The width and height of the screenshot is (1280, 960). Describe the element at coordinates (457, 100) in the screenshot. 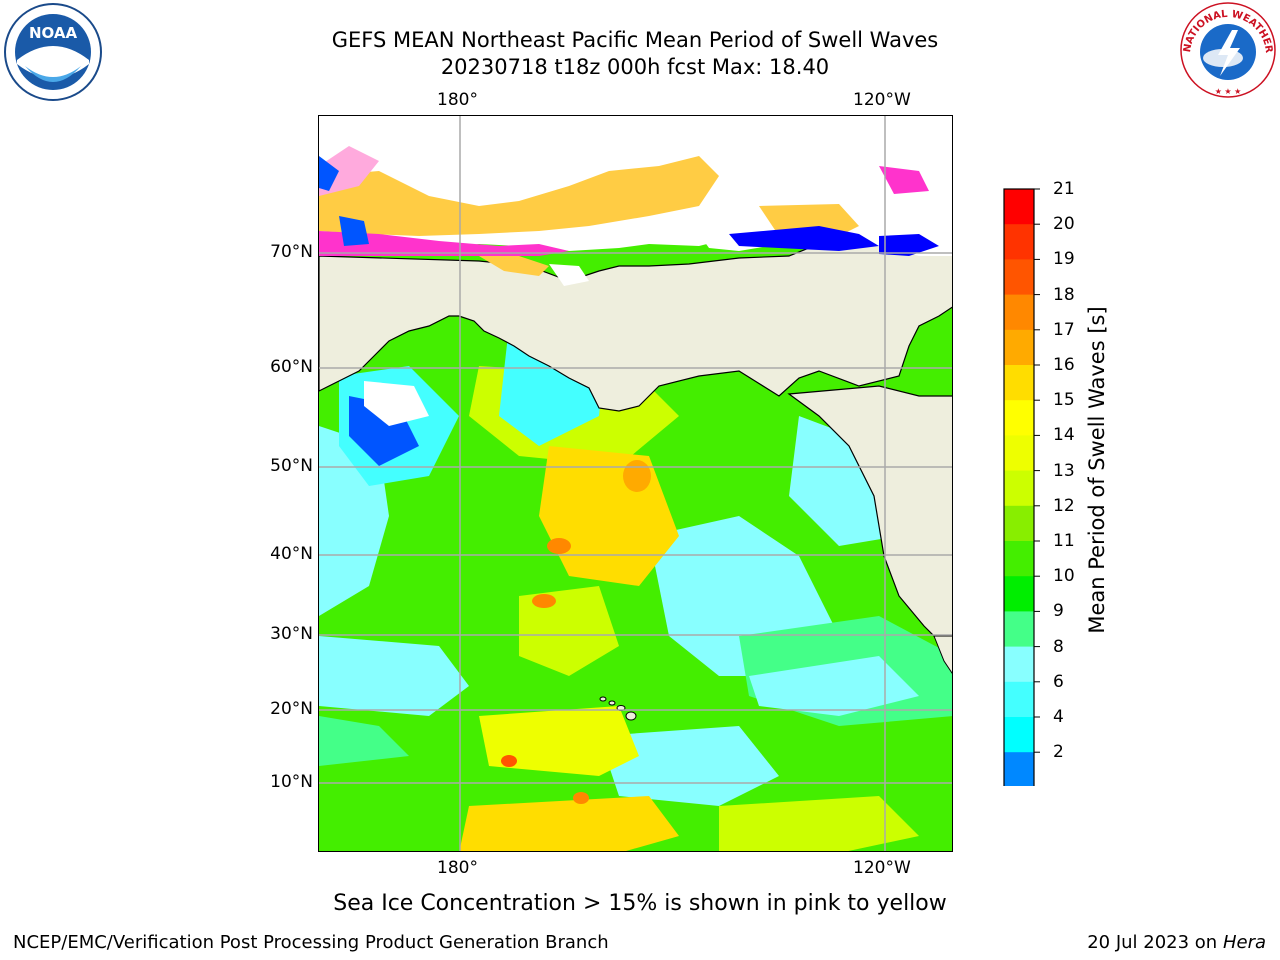

I see `top-lon-label-180: 180°` at that location.